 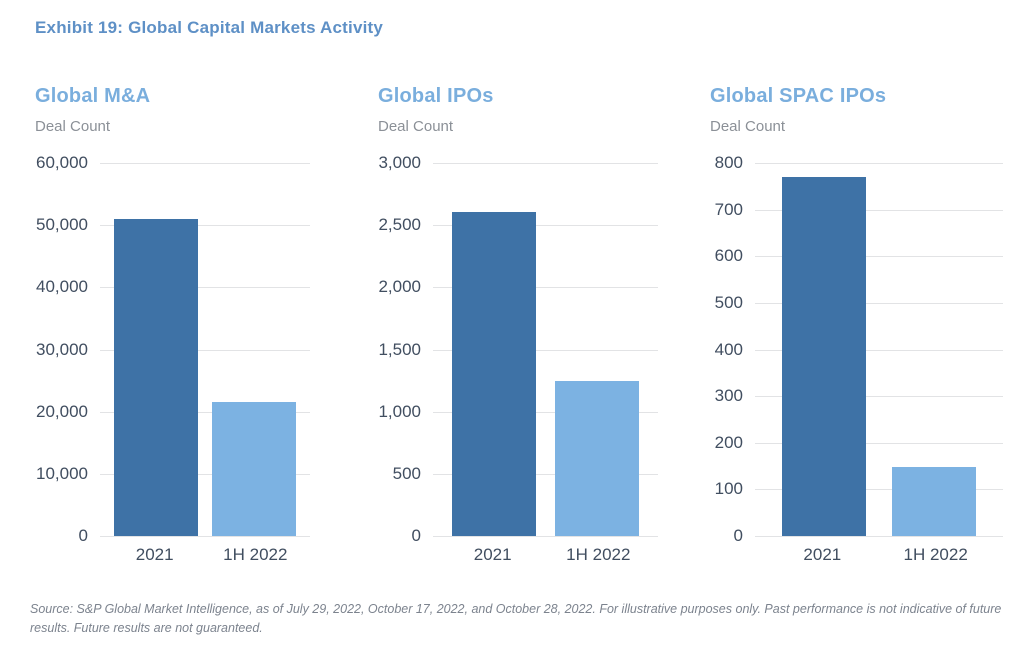 What do you see at coordinates (728, 349) in the screenshot?
I see `y-tick-label: 400` at bounding box center [728, 349].